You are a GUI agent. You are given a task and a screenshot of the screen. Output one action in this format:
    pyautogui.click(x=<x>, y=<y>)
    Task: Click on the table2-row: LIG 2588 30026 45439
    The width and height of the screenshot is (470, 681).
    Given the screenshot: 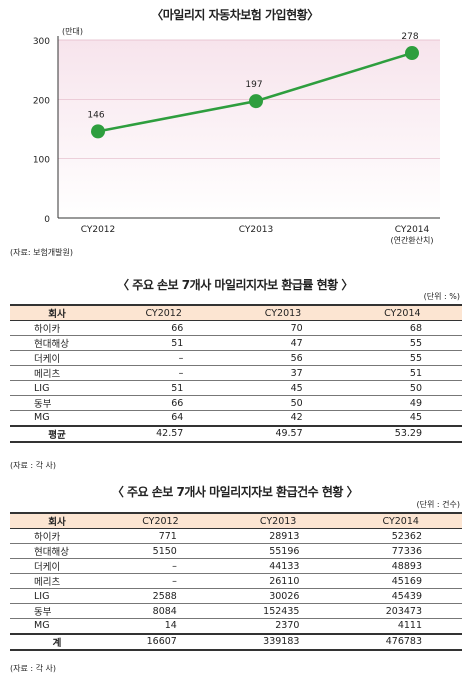 What is the action you would take?
    pyautogui.click(x=236, y=596)
    